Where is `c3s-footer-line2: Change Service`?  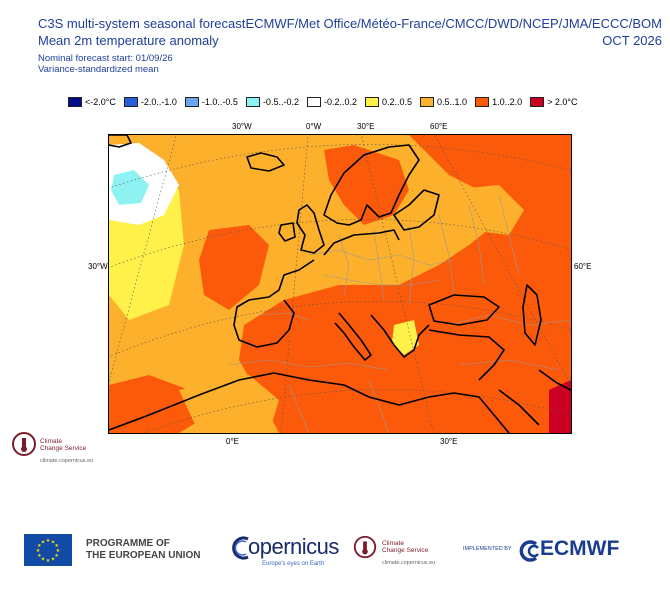
c3s-footer-line2: Change Service is located at coordinates (405, 550).